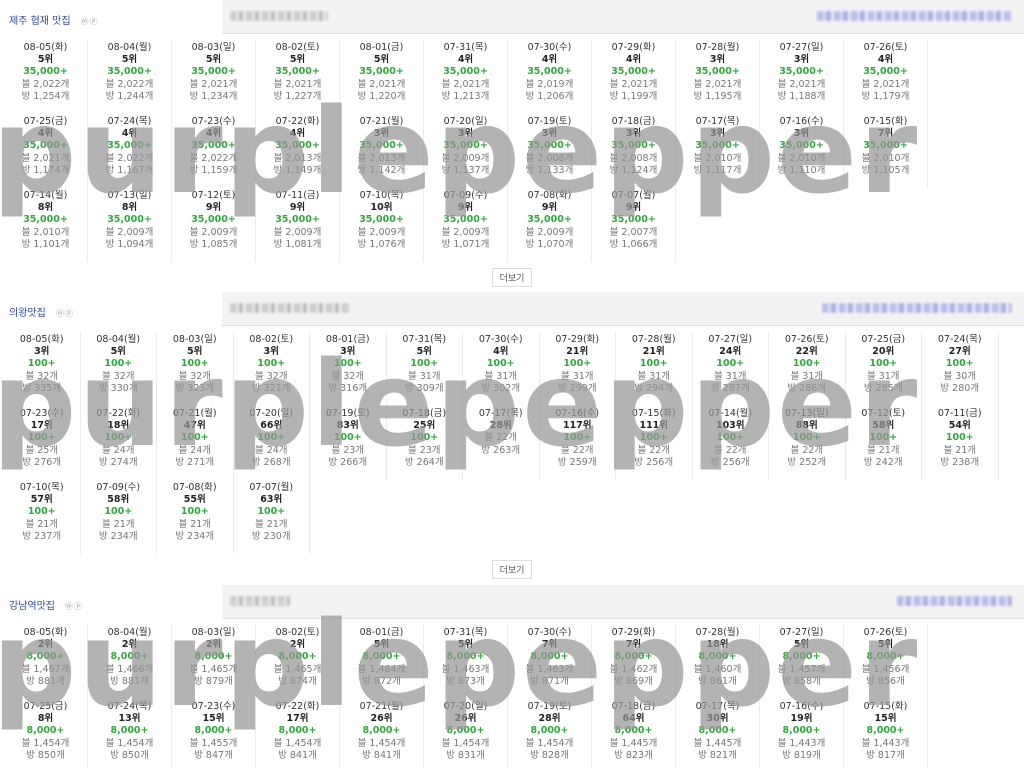 This screenshot has height=768, width=1024. I want to click on section-title: 강남역맛집, so click(32, 606).